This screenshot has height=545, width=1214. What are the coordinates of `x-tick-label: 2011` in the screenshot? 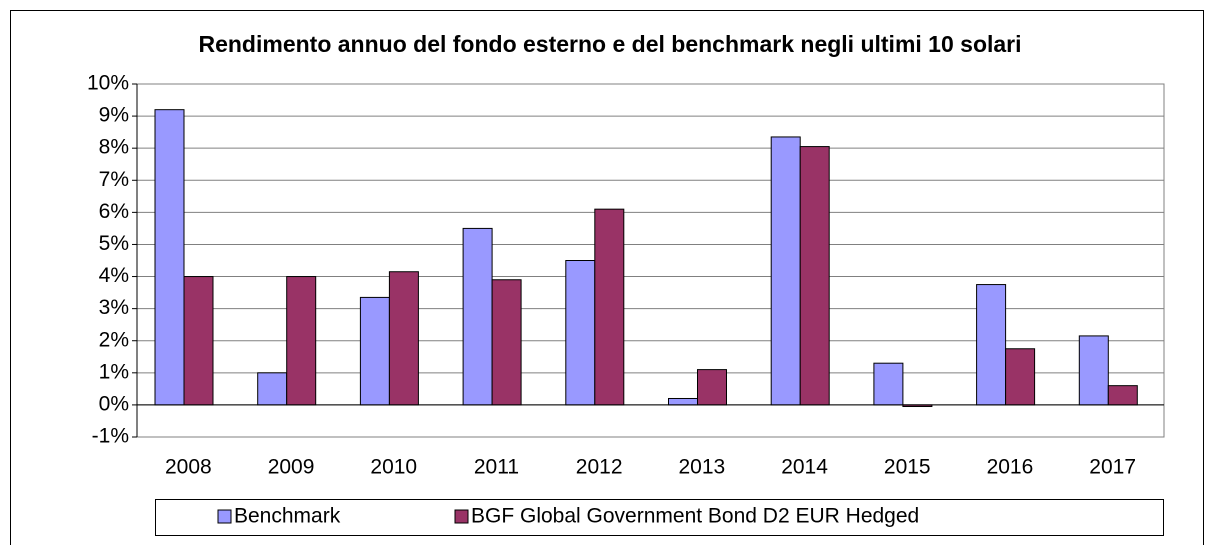 It's located at (496, 467).